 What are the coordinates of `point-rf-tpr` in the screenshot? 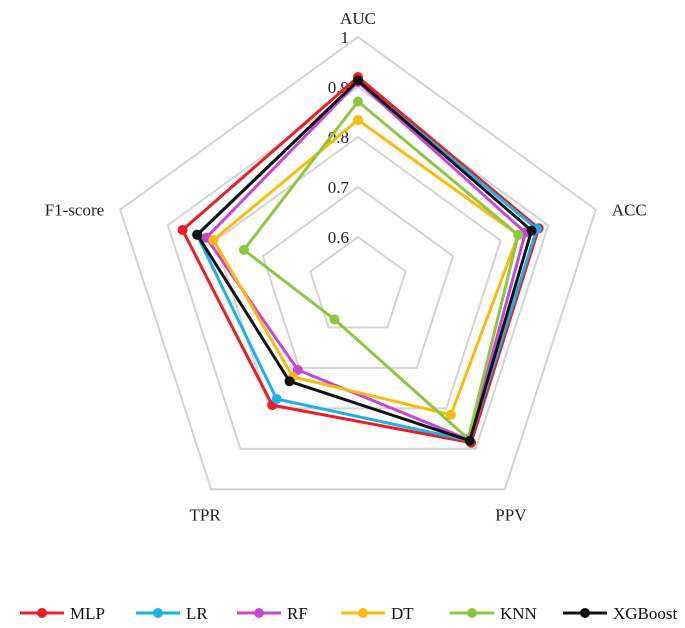 It's located at (297, 369).